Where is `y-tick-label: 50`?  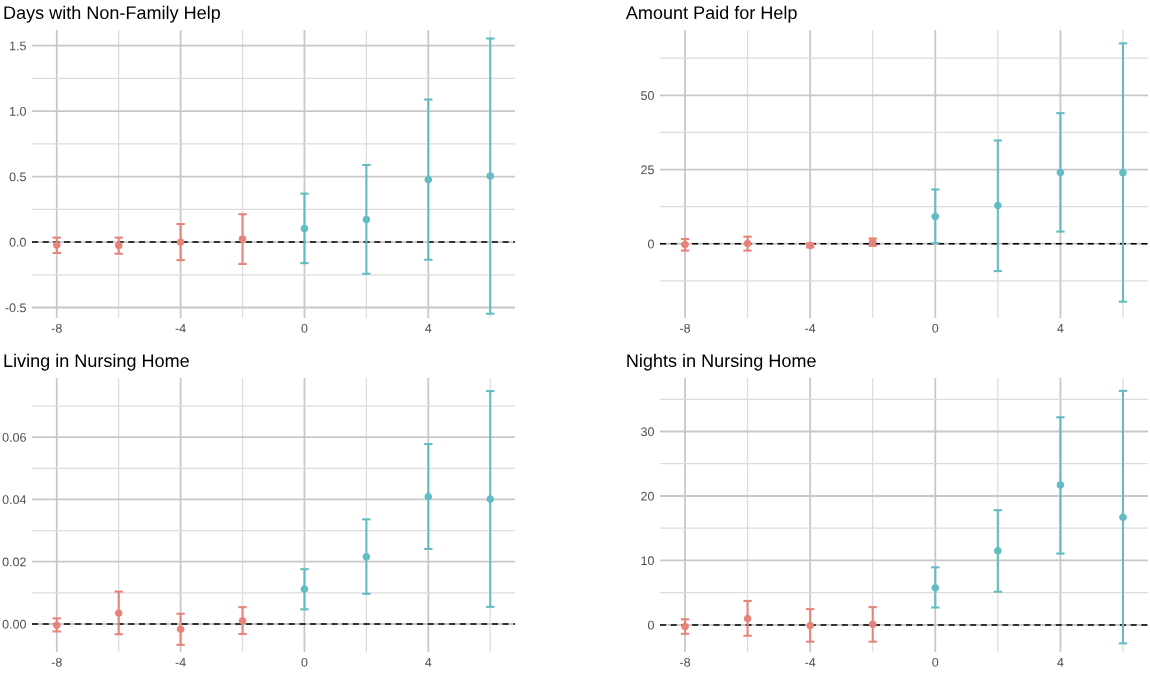 y-tick-label: 50 is located at coordinates (647, 95).